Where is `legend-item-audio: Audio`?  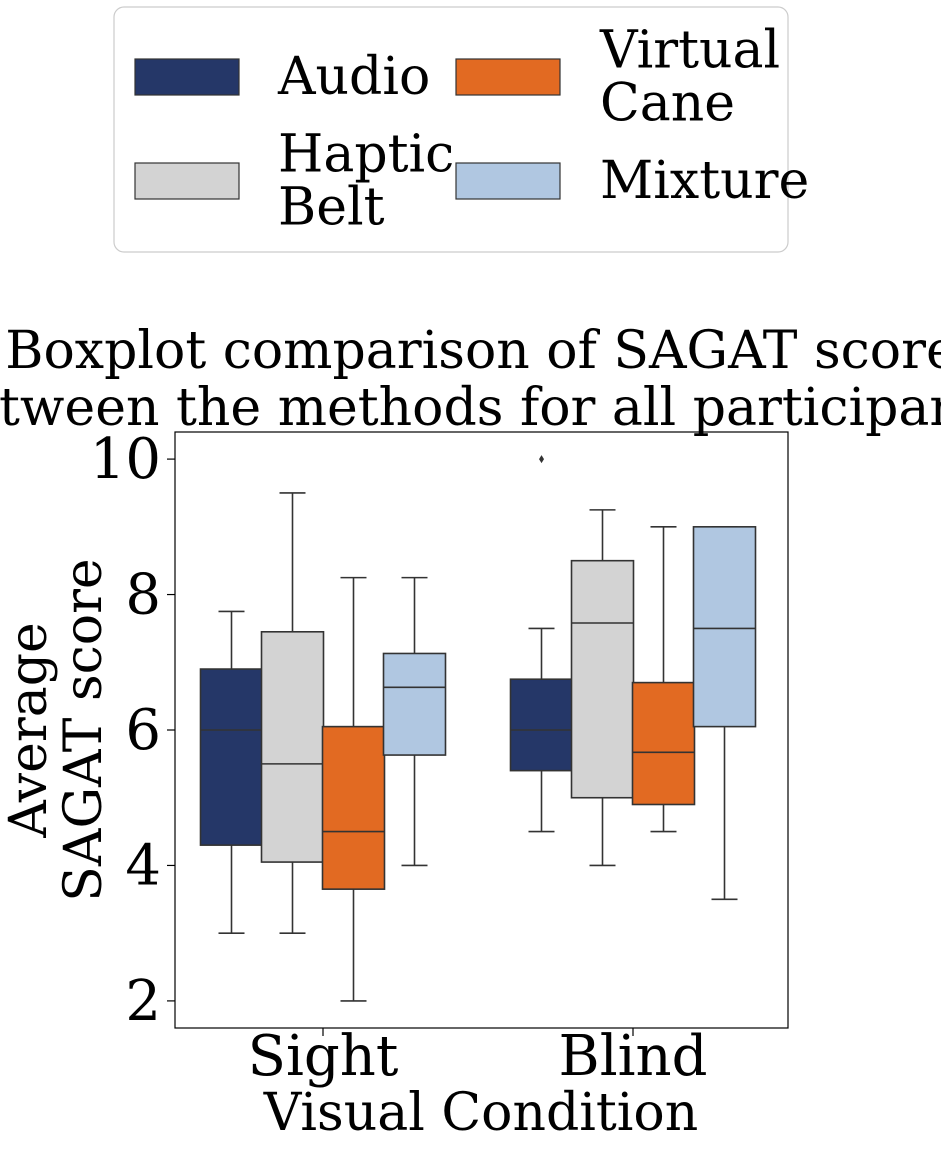
legend-item-audio: Audio is located at coordinates (282, 77).